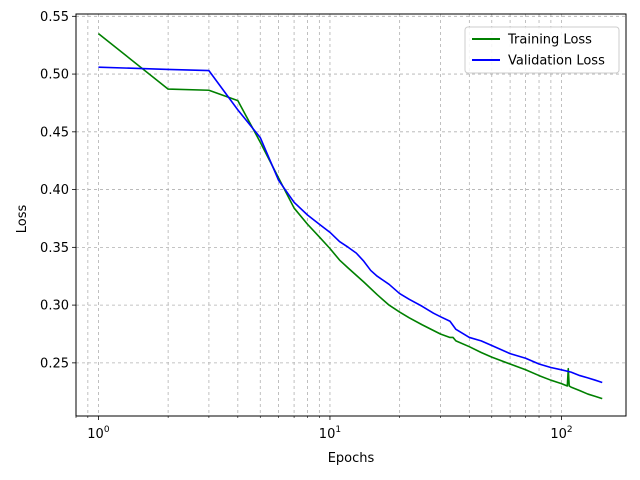  What do you see at coordinates (54, 190) in the screenshot?
I see `y-tick-label: 0.40` at bounding box center [54, 190].